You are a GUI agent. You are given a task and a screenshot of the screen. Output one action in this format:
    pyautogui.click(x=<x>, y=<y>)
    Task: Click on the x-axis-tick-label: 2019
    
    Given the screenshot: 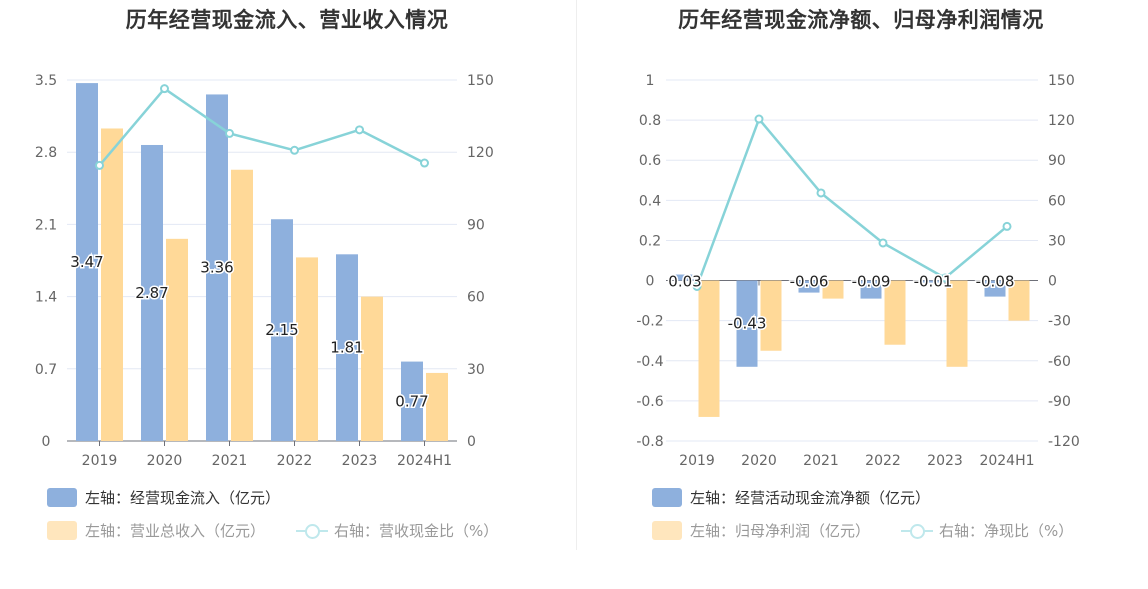 What is the action you would take?
    pyautogui.click(x=697, y=461)
    